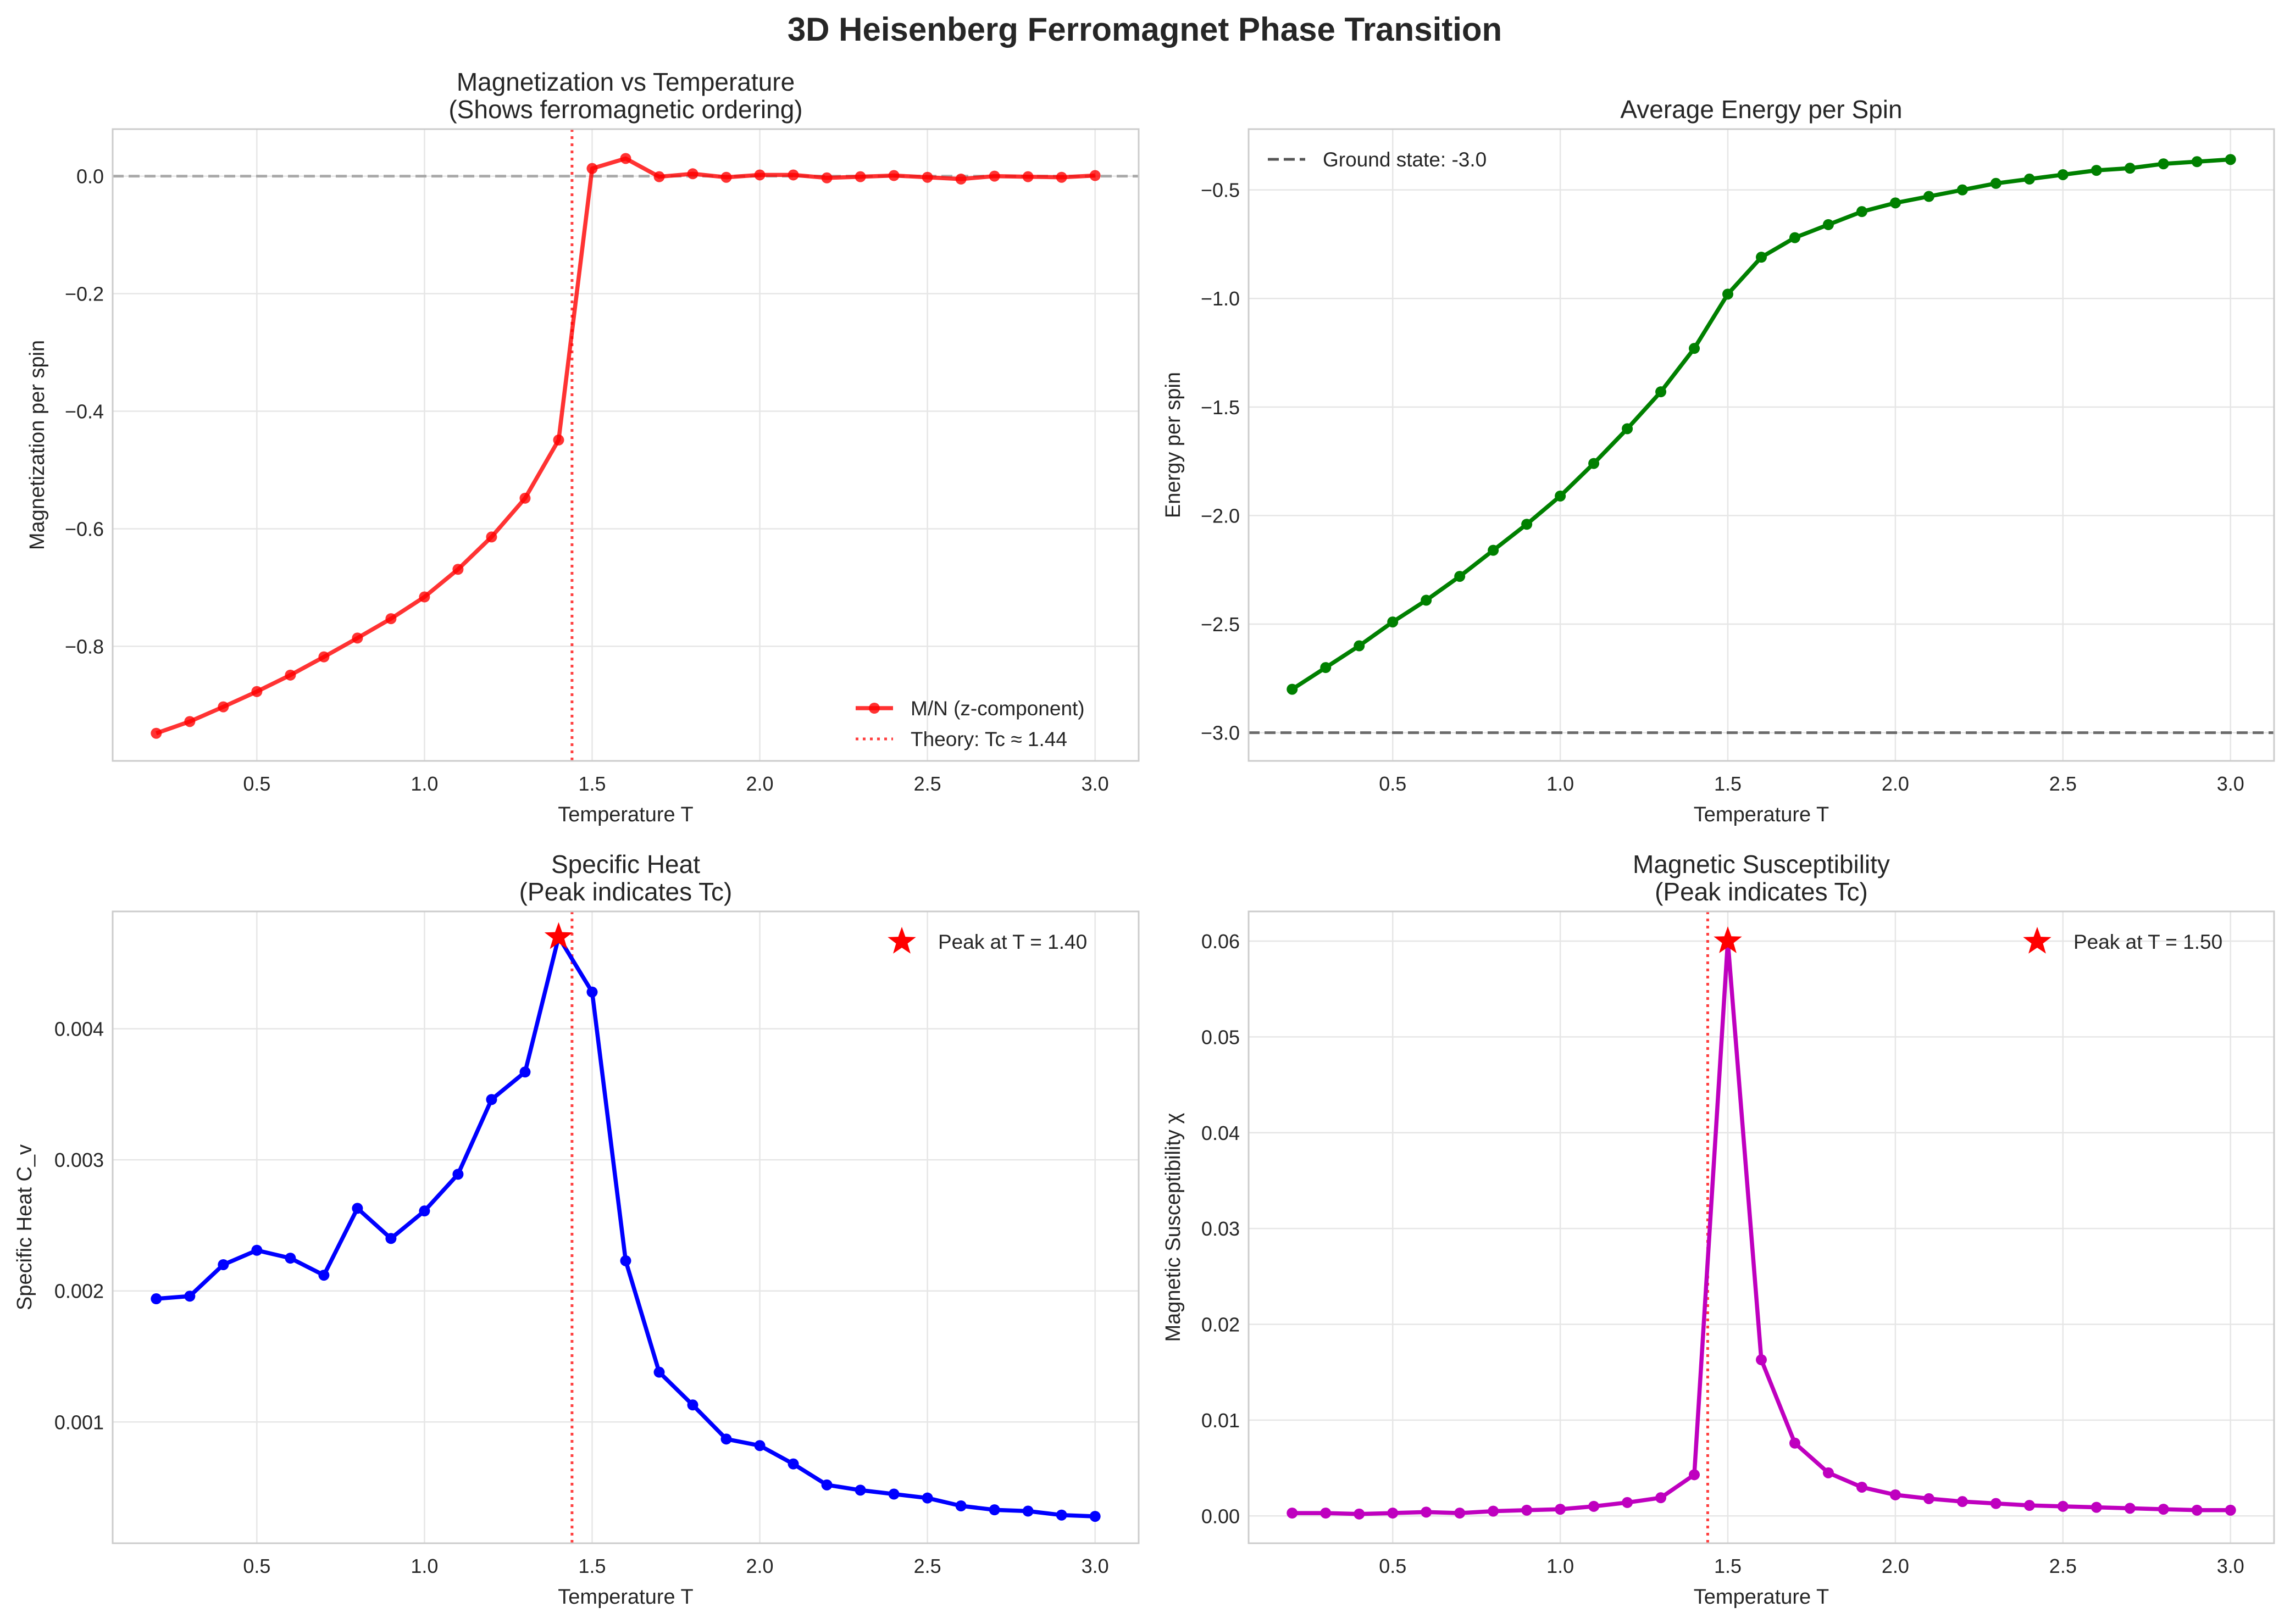 The height and width of the screenshot is (1624, 2290). What do you see at coordinates (1173, 1227) in the screenshot?
I see `y-axis-label: Magnetic Susceptibility χ` at bounding box center [1173, 1227].